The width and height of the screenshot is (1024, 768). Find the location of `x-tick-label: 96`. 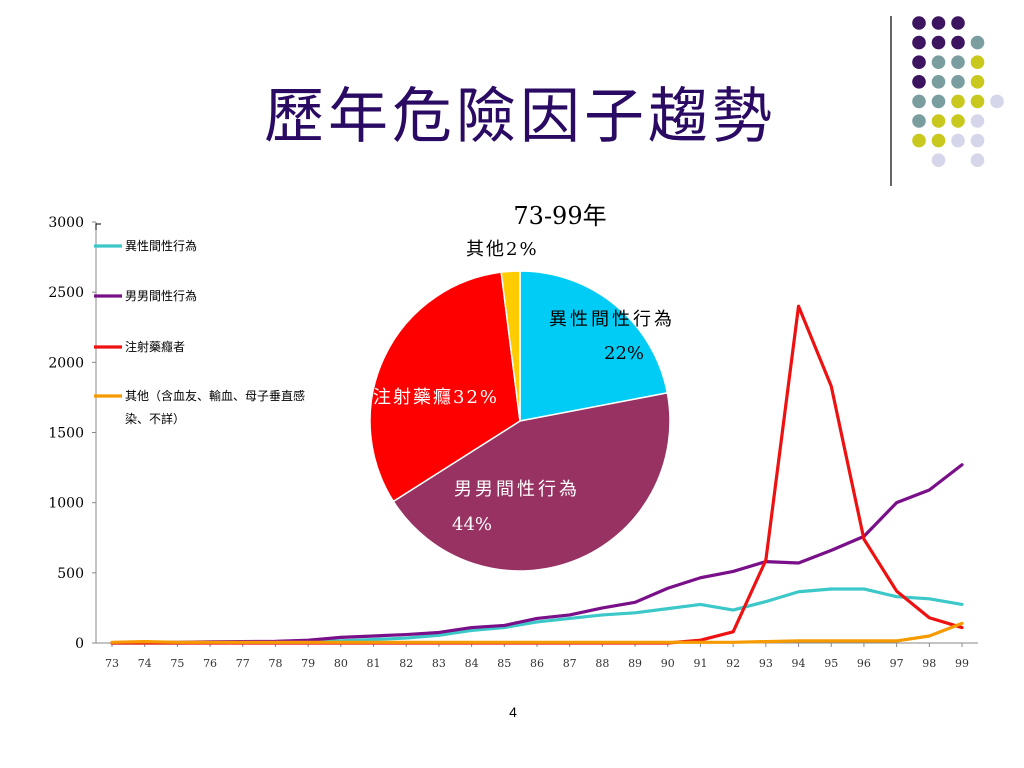

x-tick-label: 96 is located at coordinates (864, 663).